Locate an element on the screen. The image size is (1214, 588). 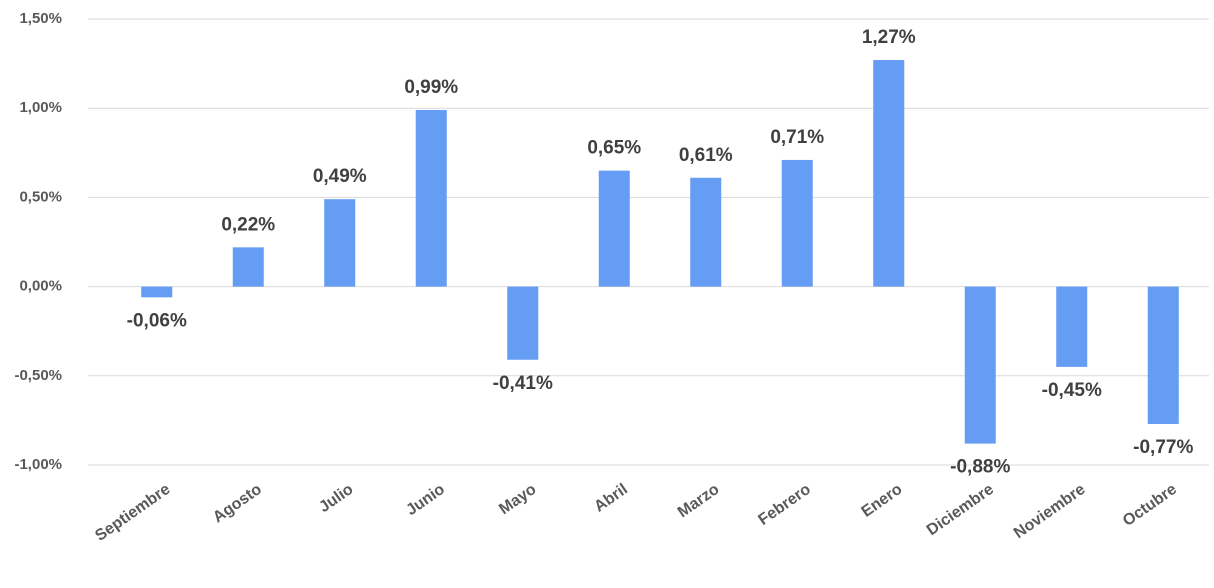
value-label: 0,49% is located at coordinates (340, 176).